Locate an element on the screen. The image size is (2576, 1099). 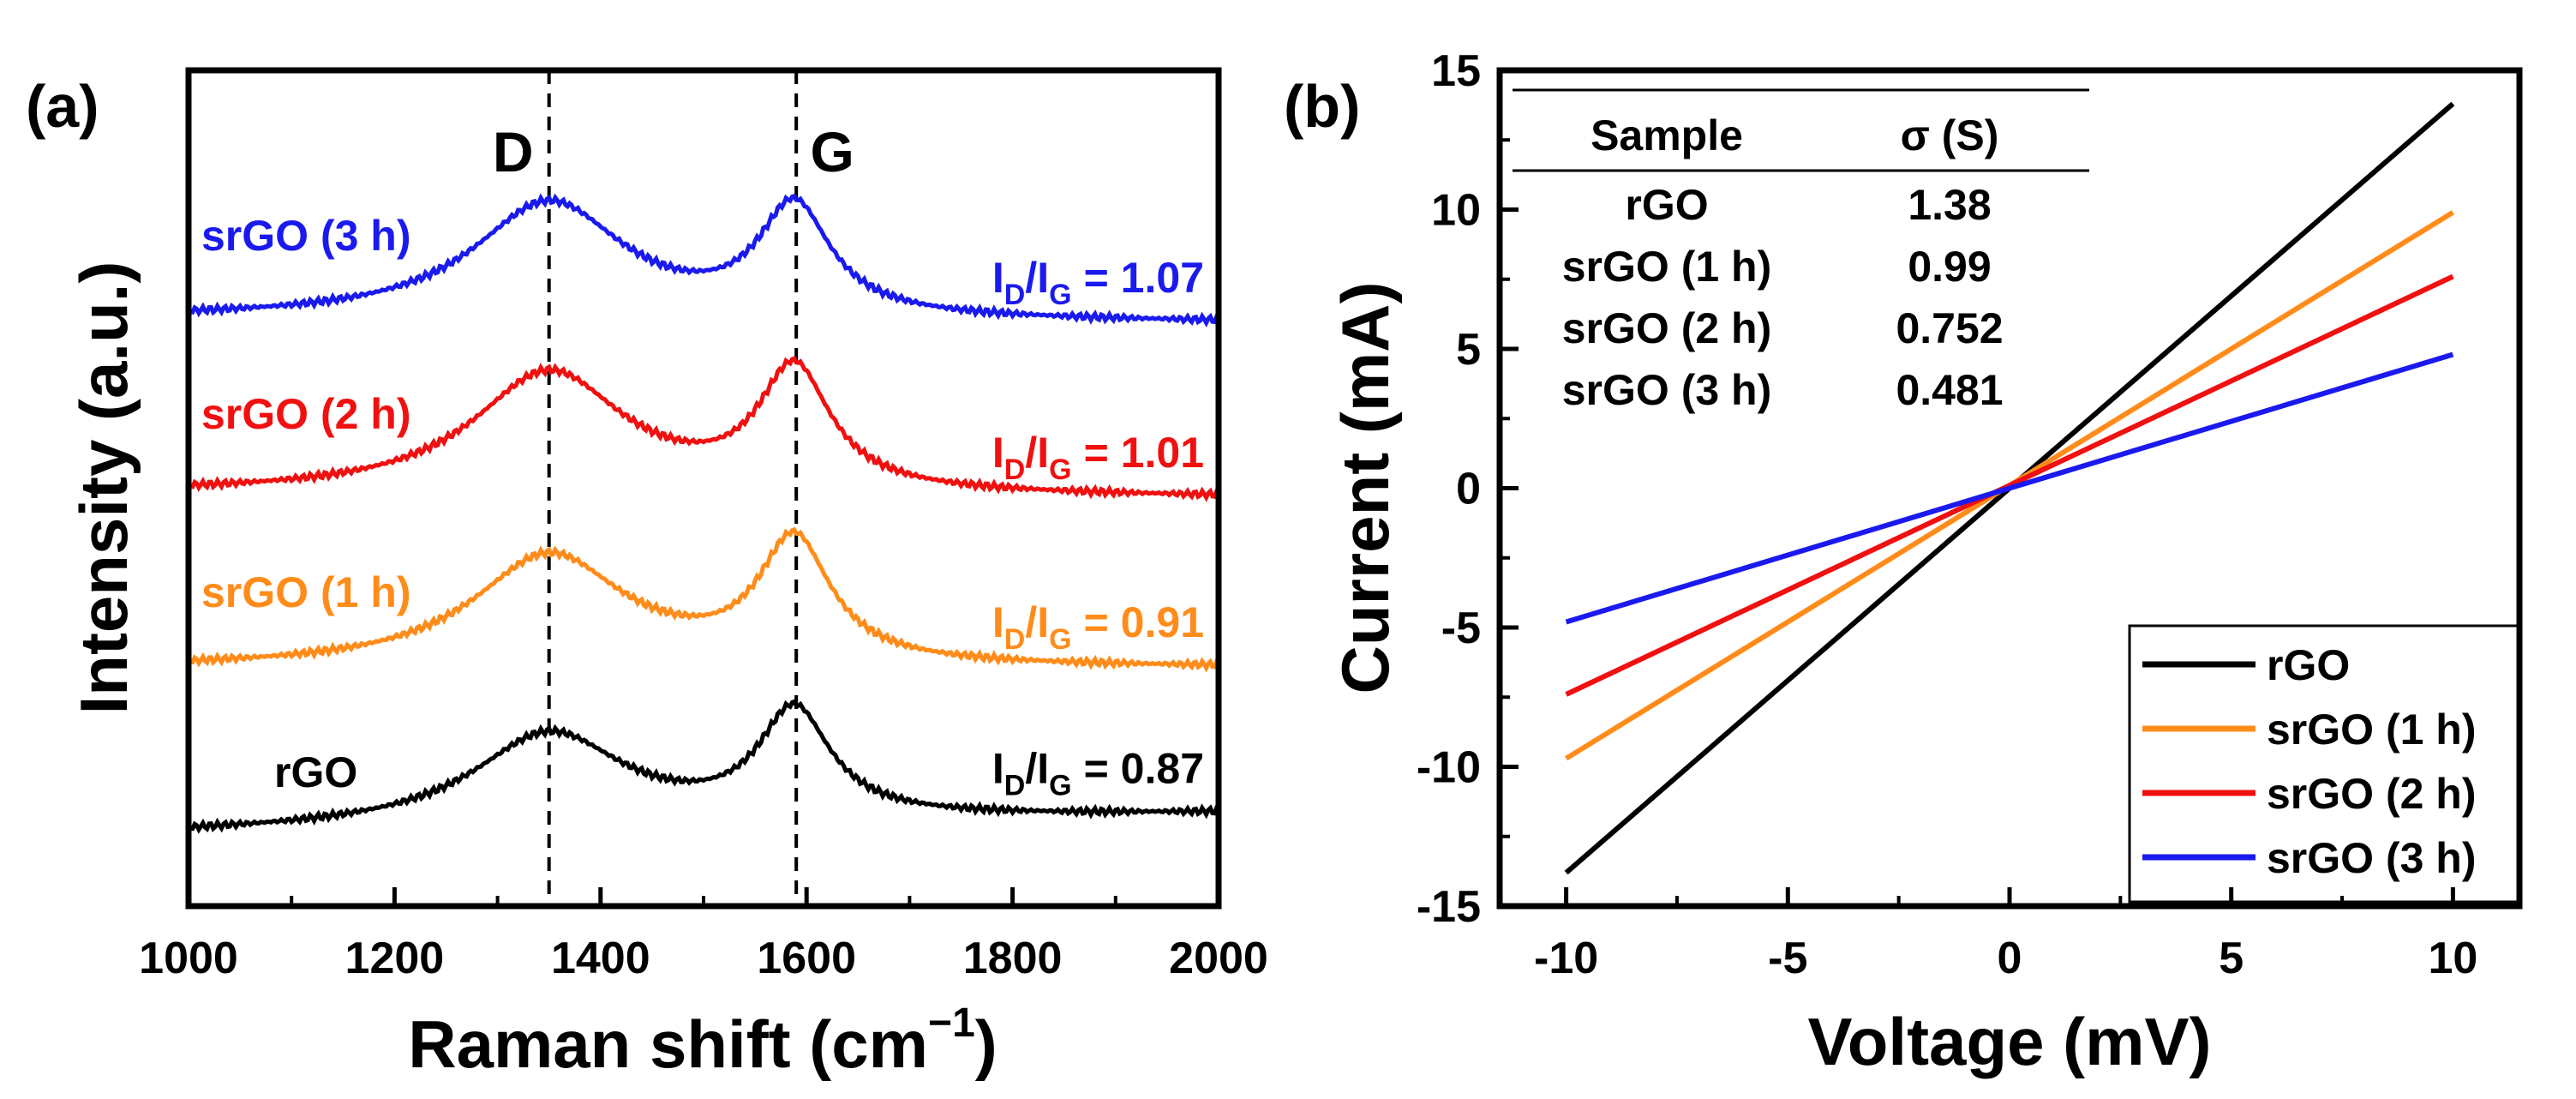
x-tick-label: 1400 is located at coordinates (600, 958).